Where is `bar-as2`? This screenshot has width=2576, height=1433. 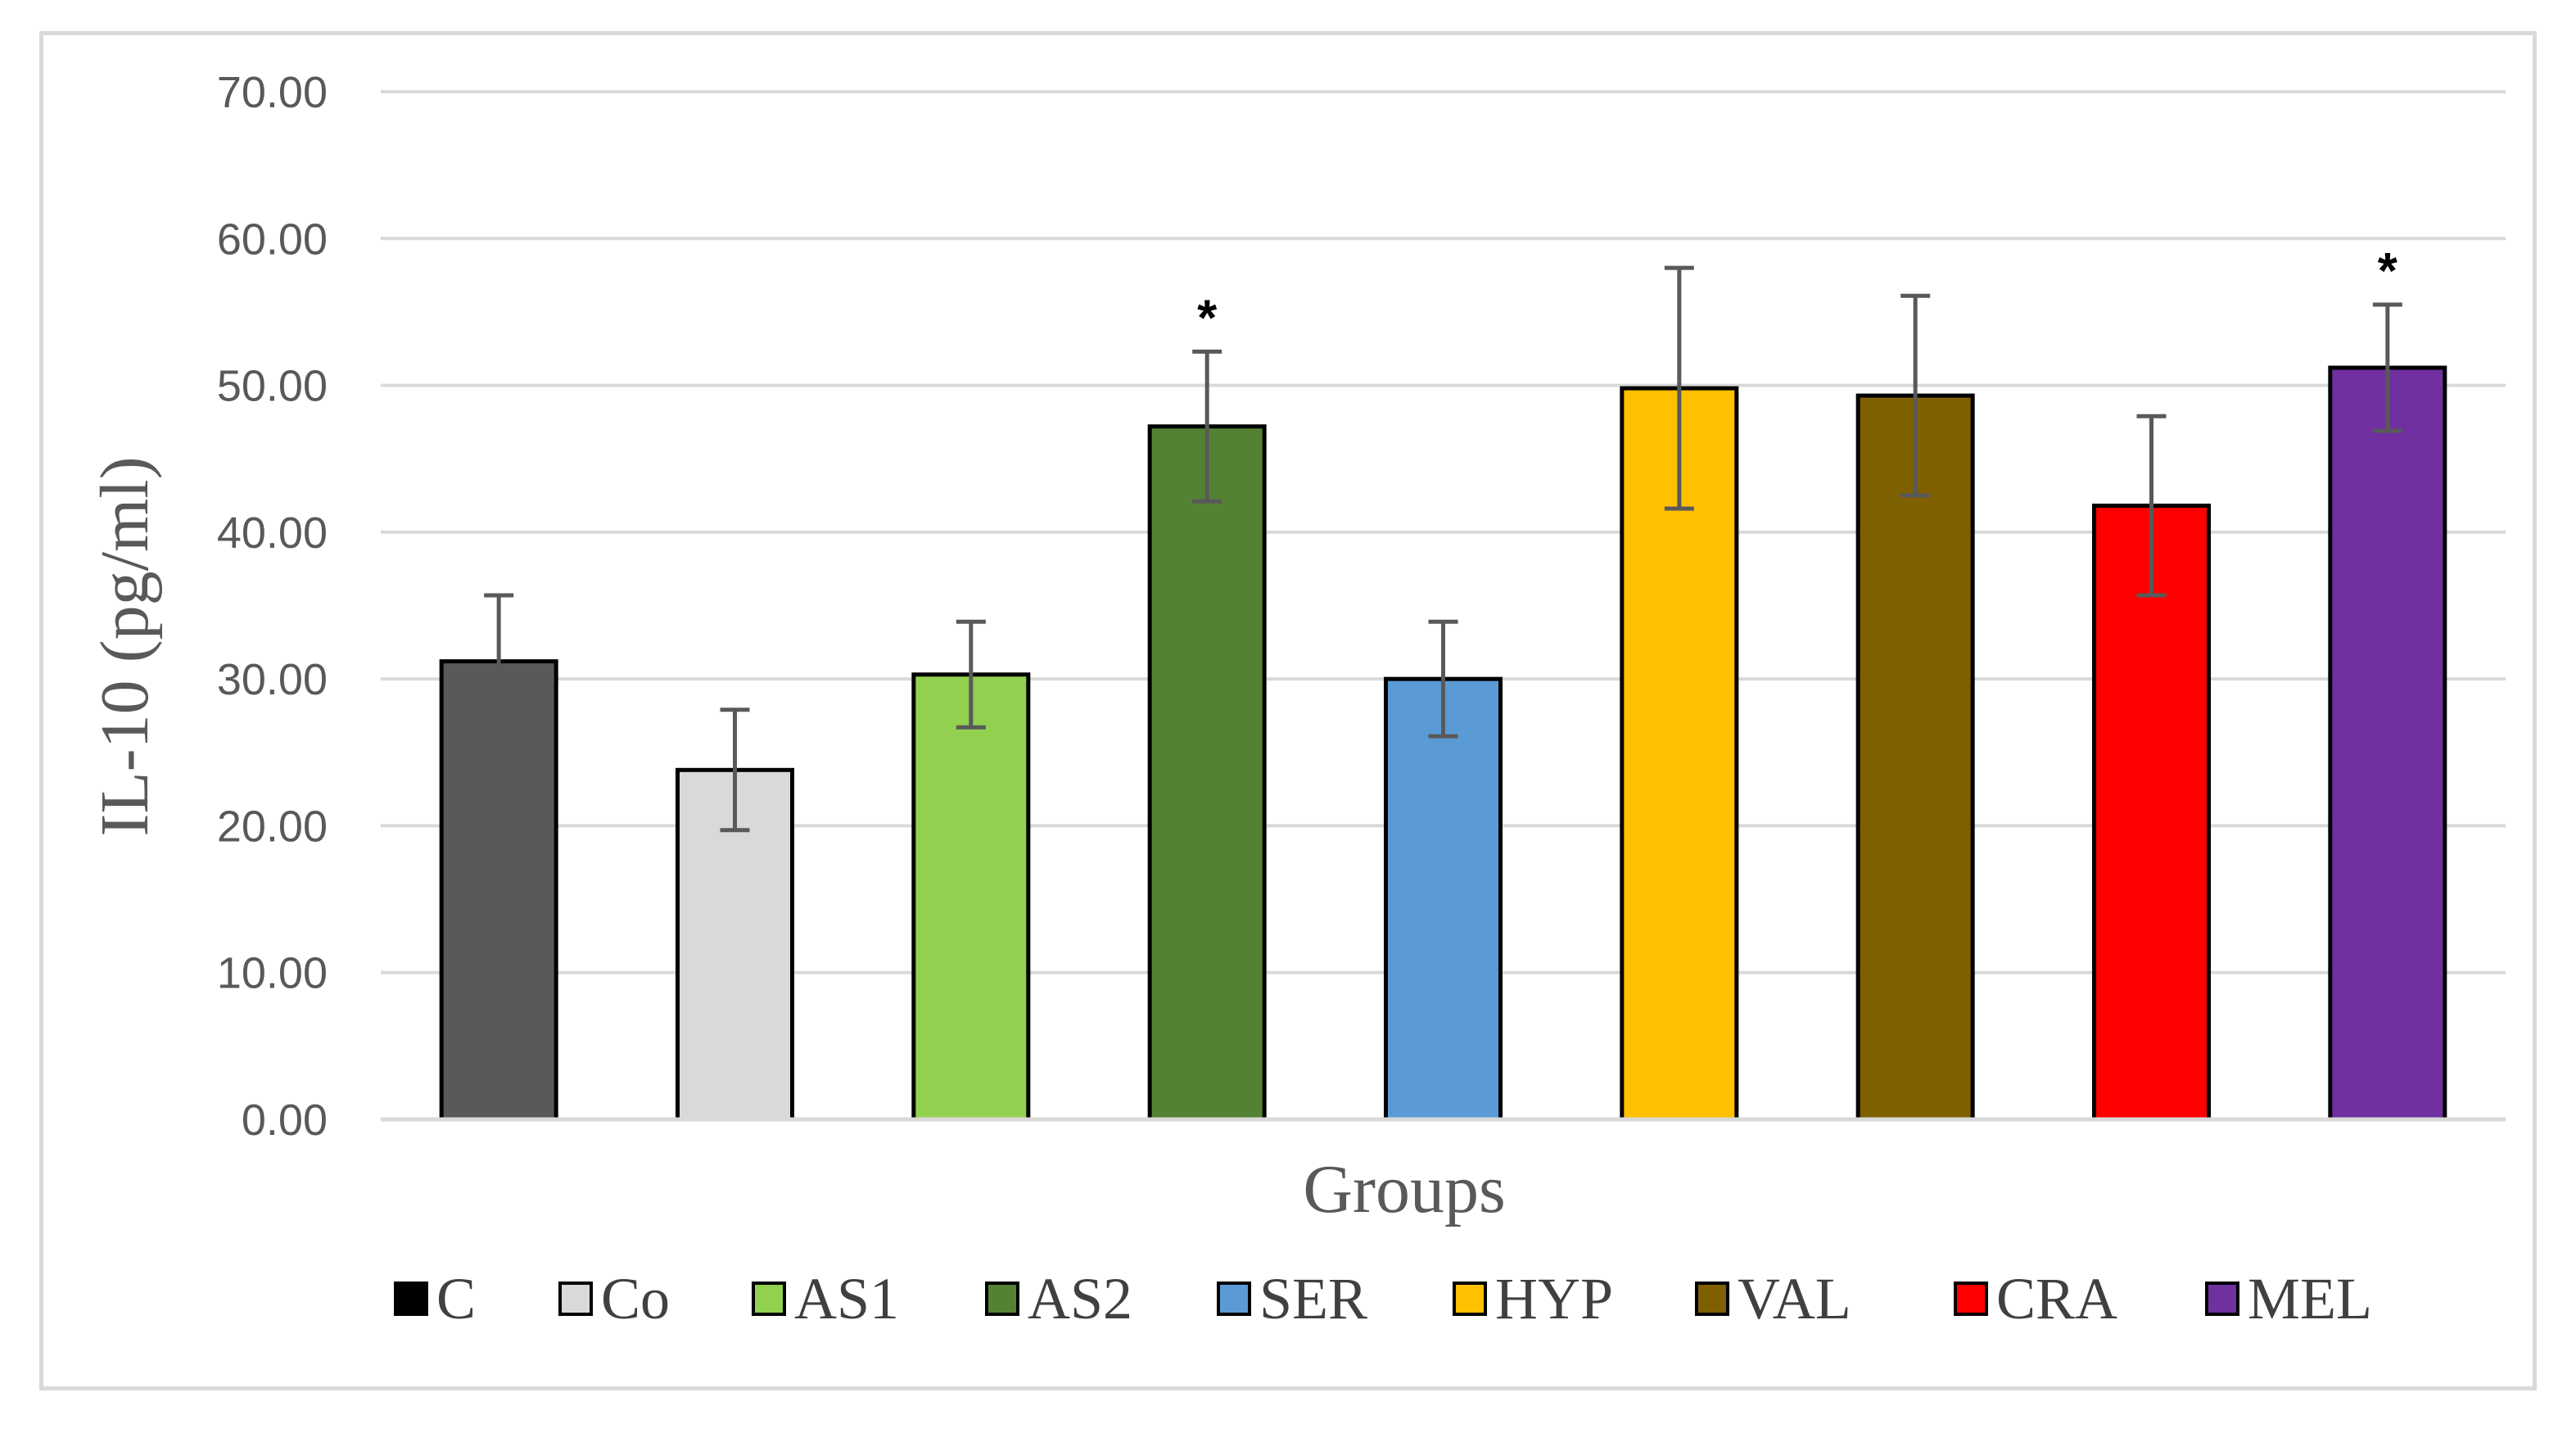
bar-as2 is located at coordinates (1207, 773).